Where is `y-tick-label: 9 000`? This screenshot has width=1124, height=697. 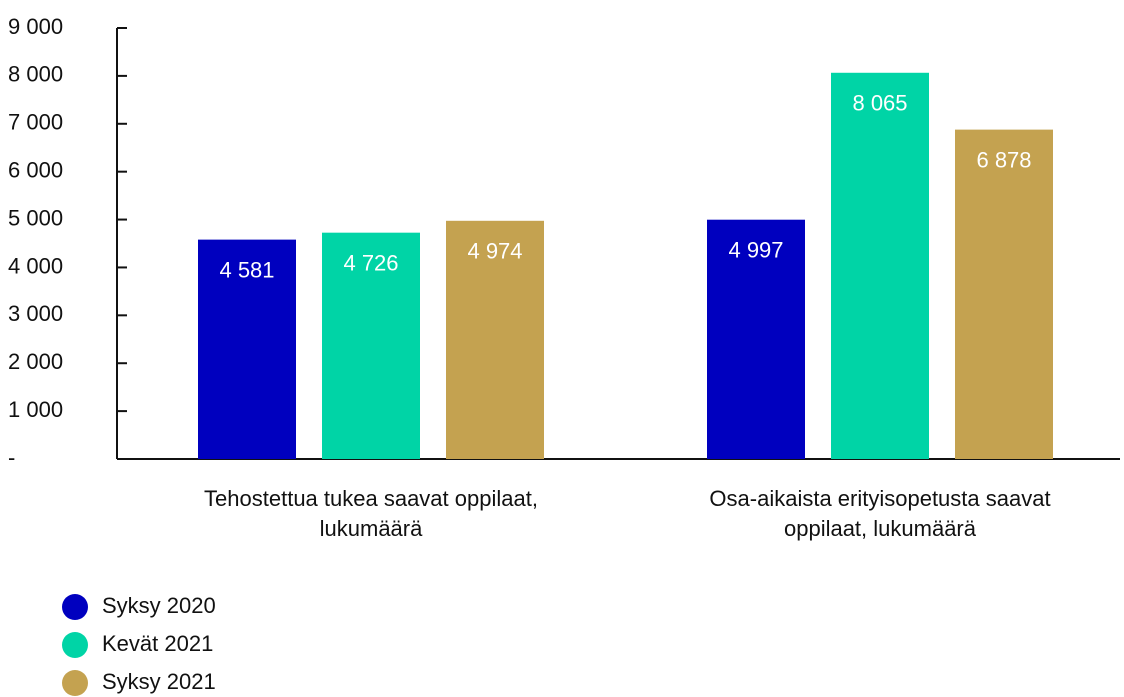
y-tick-label: 9 000 is located at coordinates (35, 26).